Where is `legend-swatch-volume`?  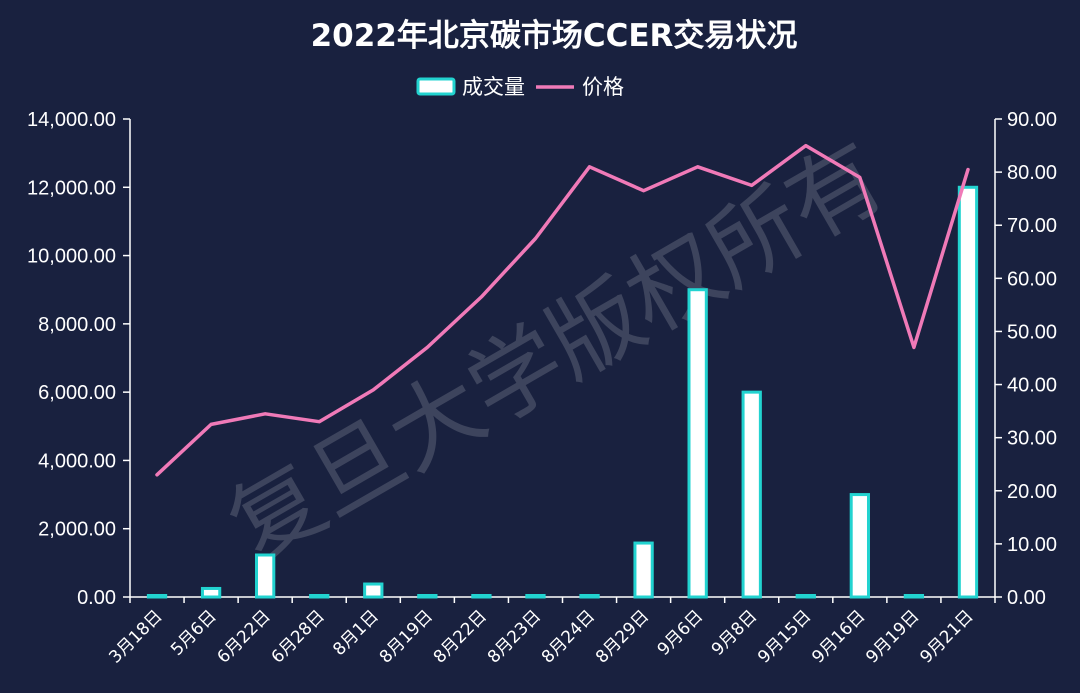
legend-swatch-volume is located at coordinates (436, 86).